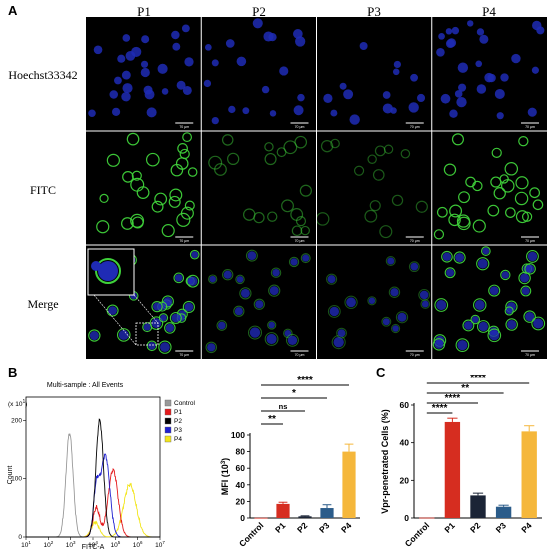 The height and width of the screenshot is (551, 550). I want to click on flow-x-tick-label: 10¹, so click(26, 544).